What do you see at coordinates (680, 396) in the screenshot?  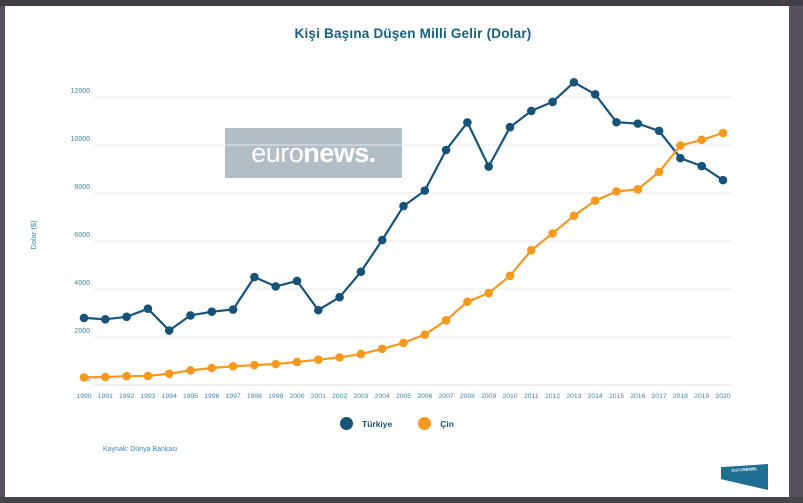 I see `svg-text: 2018` at bounding box center [680, 396].